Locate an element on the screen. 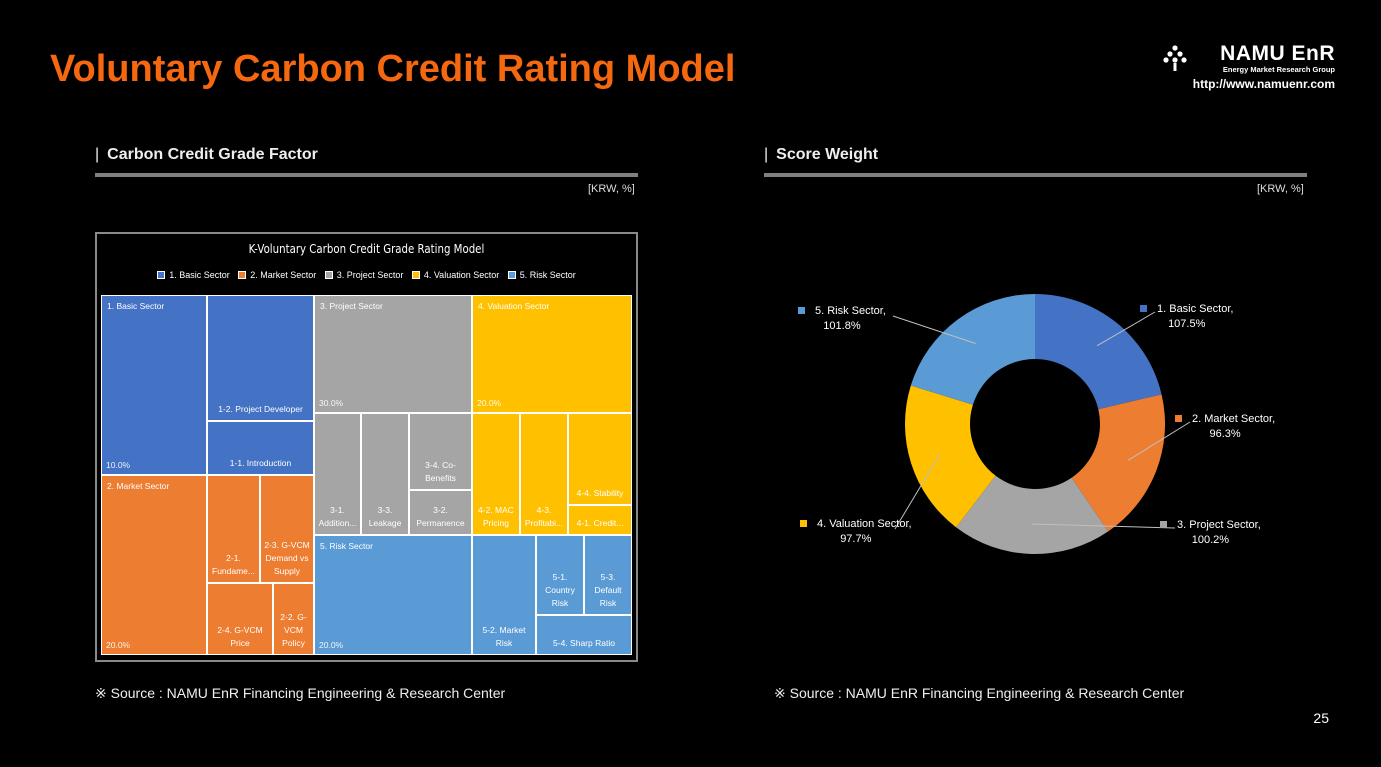 Image resolution: width=1381 pixels, height=767 pixels. left-unit: [KRW, %] is located at coordinates (611, 189).